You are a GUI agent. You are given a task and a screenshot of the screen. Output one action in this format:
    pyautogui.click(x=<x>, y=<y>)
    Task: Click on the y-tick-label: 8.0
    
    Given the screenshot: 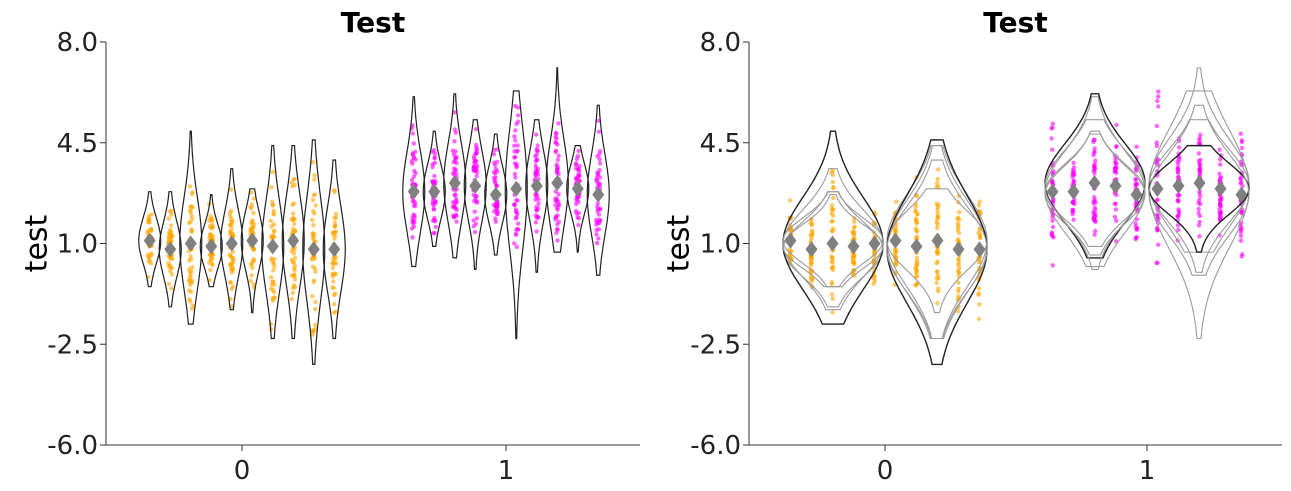 What is the action you would take?
    pyautogui.click(x=720, y=43)
    